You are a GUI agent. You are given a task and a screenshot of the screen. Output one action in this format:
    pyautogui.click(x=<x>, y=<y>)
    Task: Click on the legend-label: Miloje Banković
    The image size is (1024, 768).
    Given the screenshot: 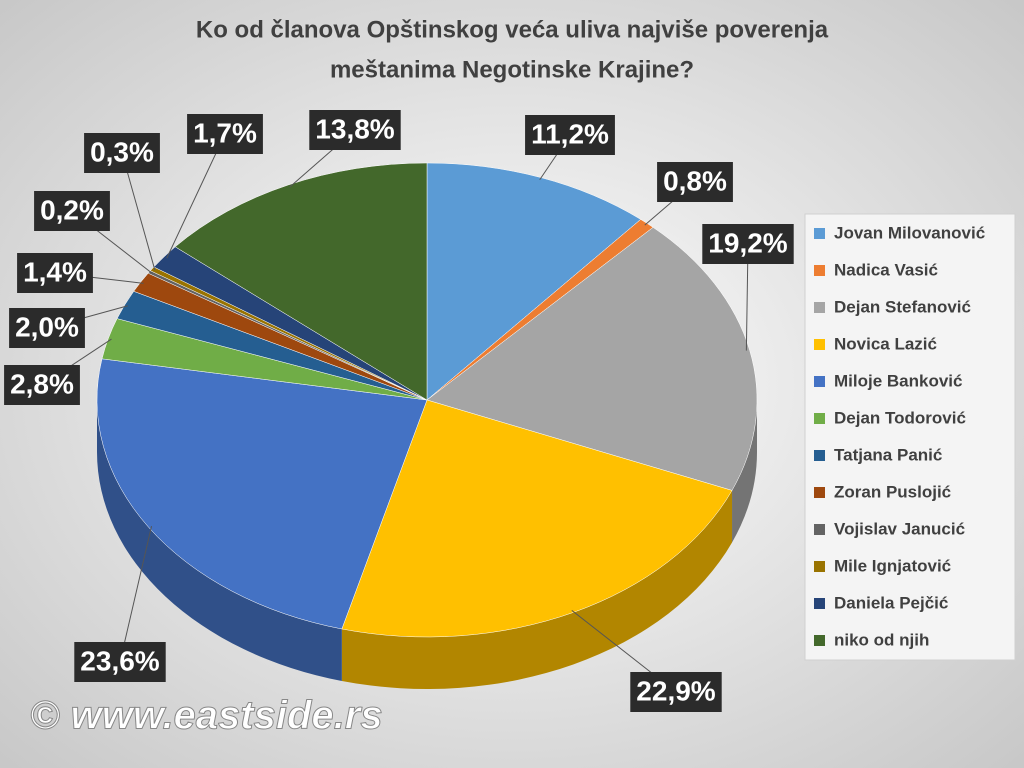 What is the action you would take?
    pyautogui.click(x=898, y=380)
    